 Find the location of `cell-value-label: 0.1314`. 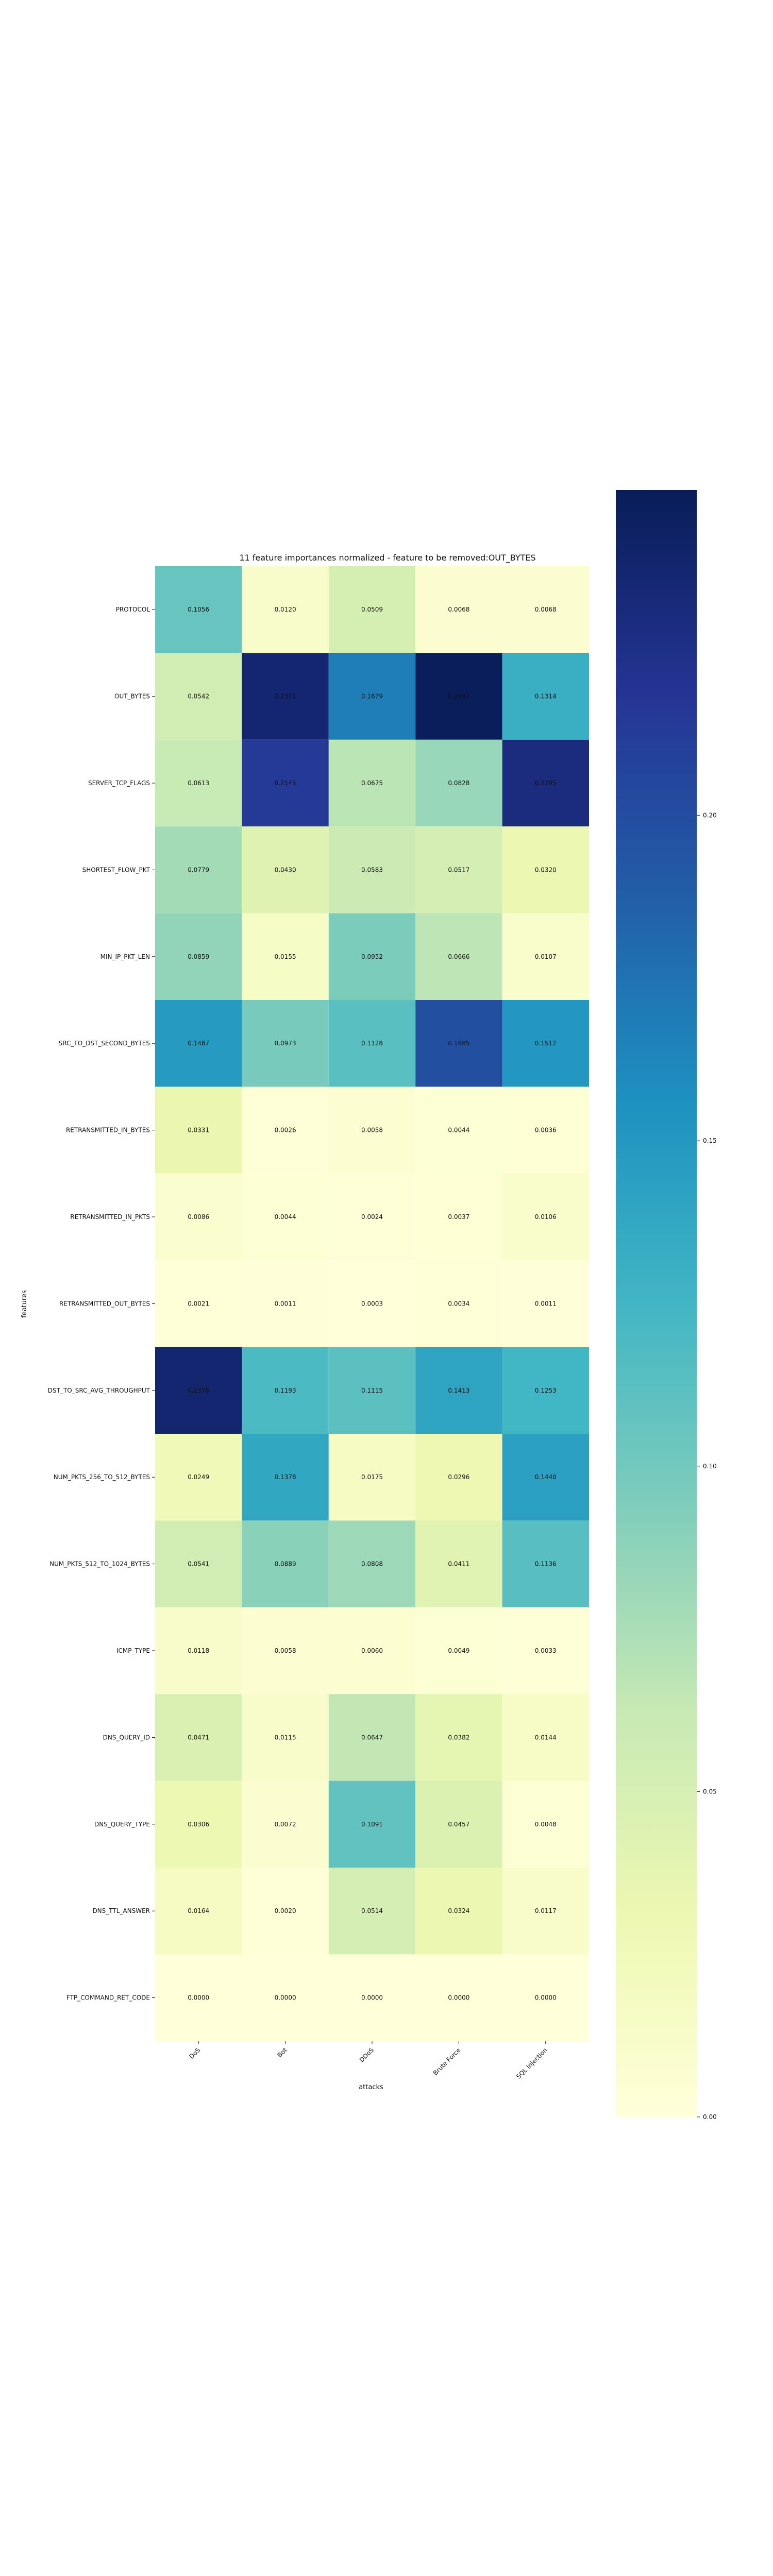

cell-value-label: 0.1314 is located at coordinates (546, 696).